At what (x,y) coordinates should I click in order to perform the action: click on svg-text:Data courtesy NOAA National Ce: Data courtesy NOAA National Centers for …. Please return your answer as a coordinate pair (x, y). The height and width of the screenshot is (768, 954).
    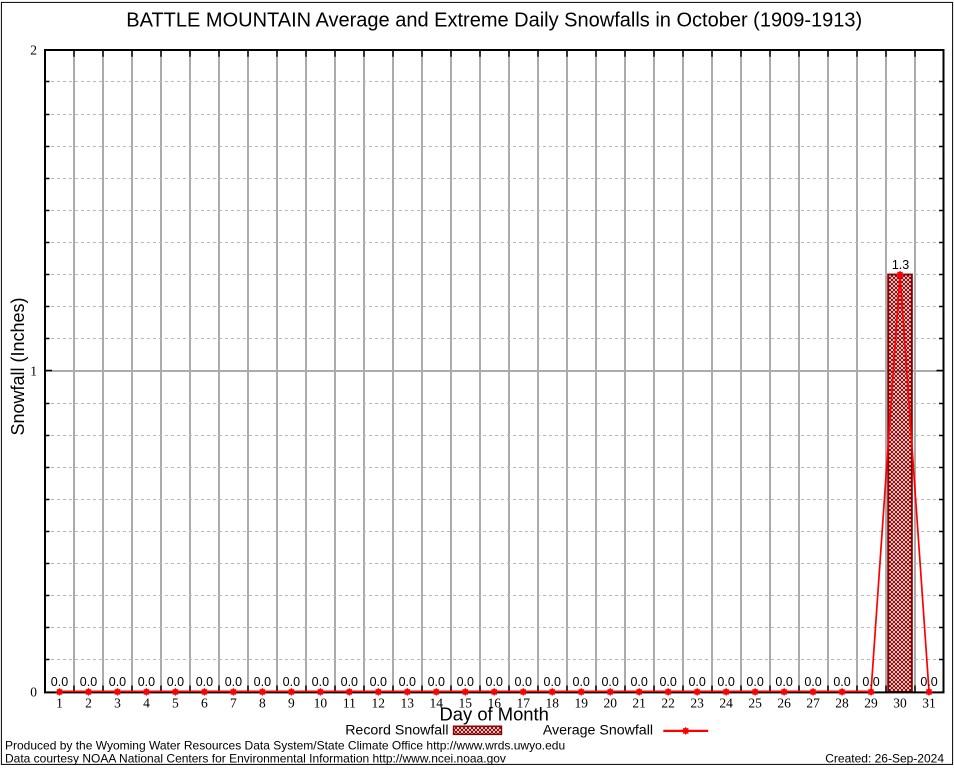
    Looking at the image, I should click on (255, 758).